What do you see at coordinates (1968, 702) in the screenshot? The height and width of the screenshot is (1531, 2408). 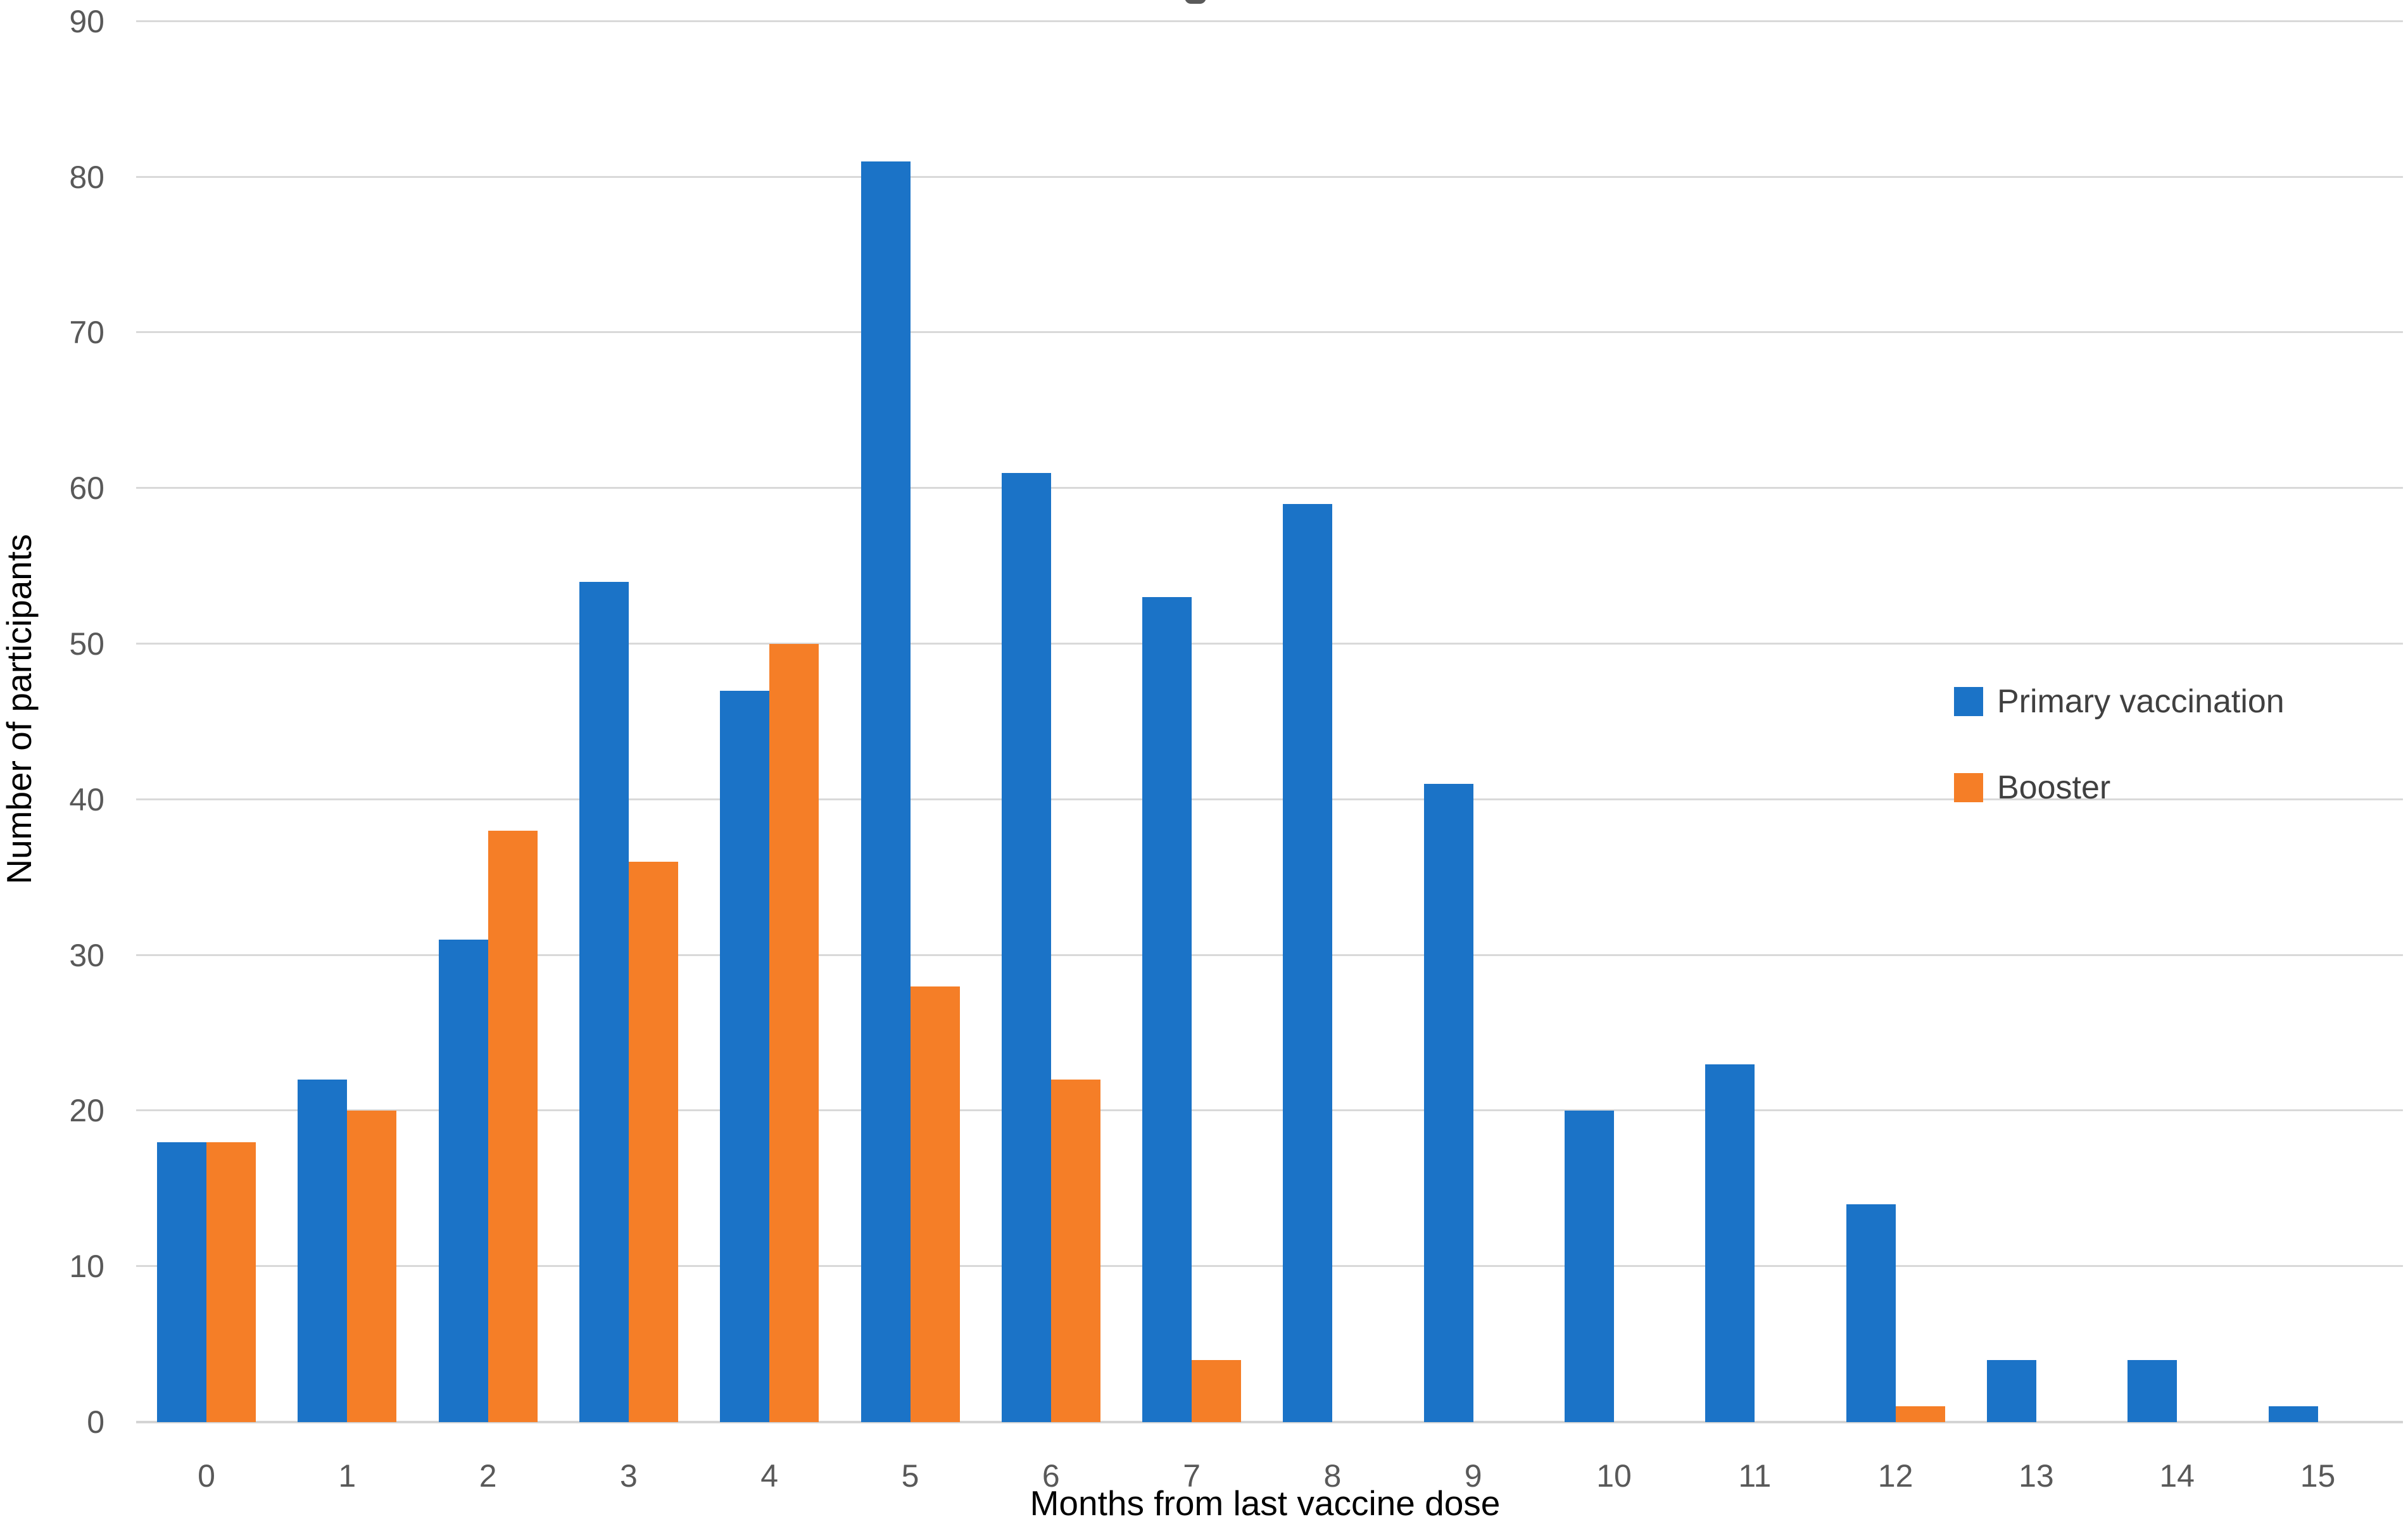 I see `primary-series-swatch-icon` at bounding box center [1968, 702].